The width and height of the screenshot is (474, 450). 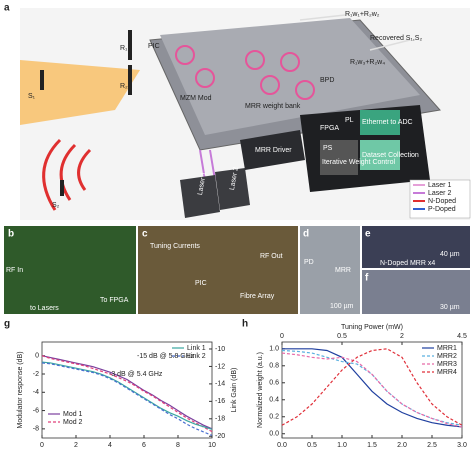 What do you see at coordinates (73, 422) in the screenshot?
I see `legend-label: Mod 2` at bounding box center [73, 422].